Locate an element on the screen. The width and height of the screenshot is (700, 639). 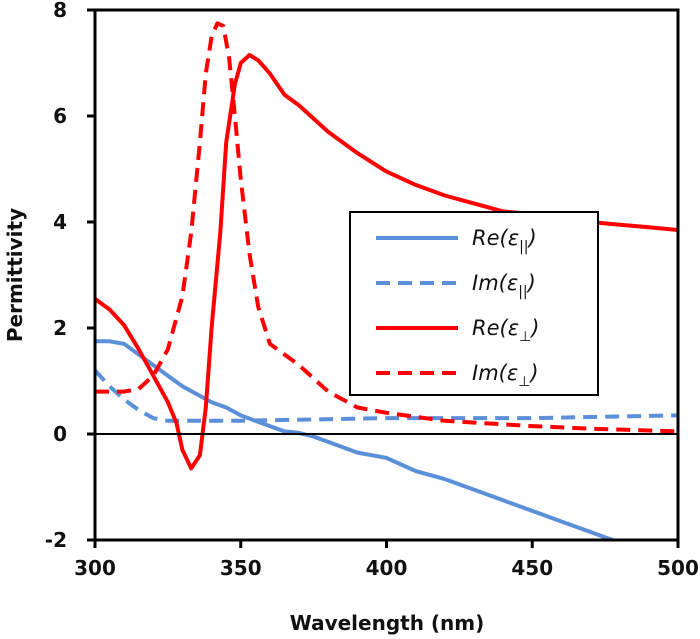
x-axis-label: Wavelength (nm) is located at coordinates (387, 623).